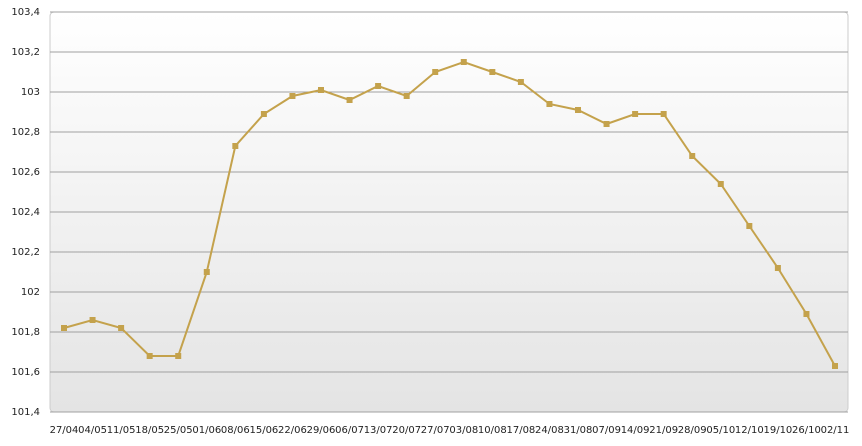 The width and height of the screenshot is (862, 446). What do you see at coordinates (178, 430) in the screenshot?
I see `x-tick-label: 25/05` at bounding box center [178, 430].